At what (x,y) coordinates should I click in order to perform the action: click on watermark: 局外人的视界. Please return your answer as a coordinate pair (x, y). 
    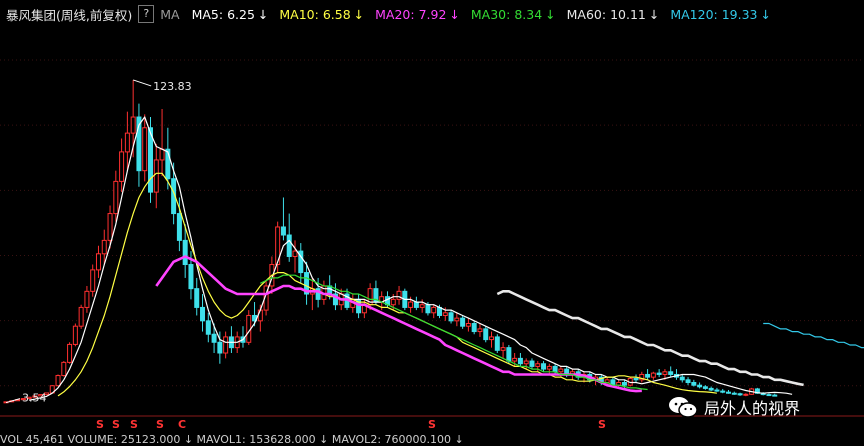
    Looking at the image, I should click on (734, 407).